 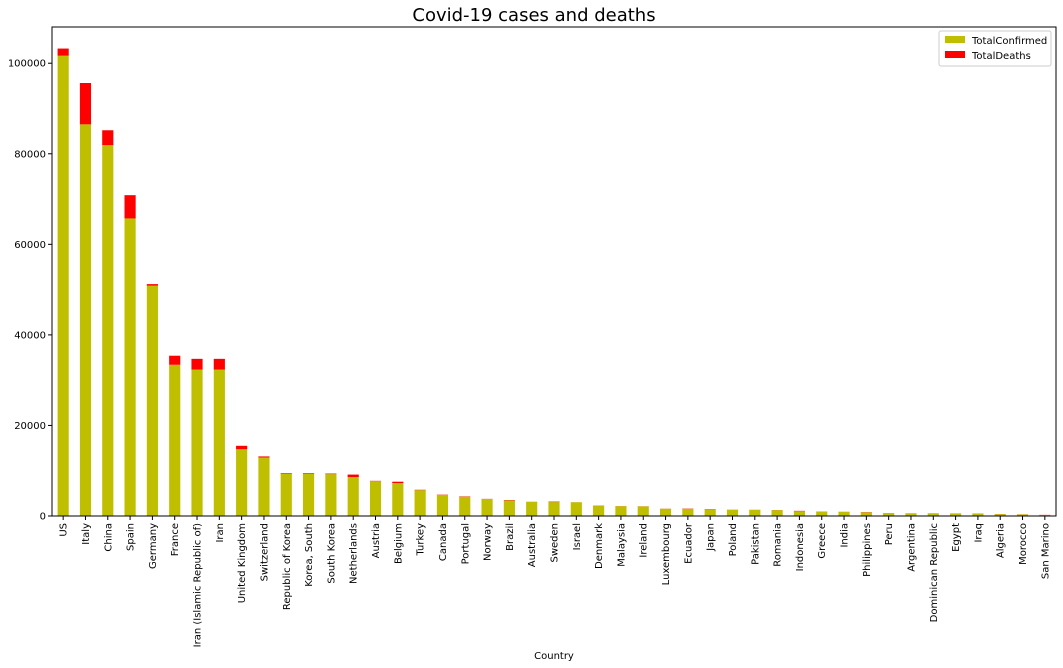 I want to click on y-tick-label: 40000, so click(x=30, y=335).